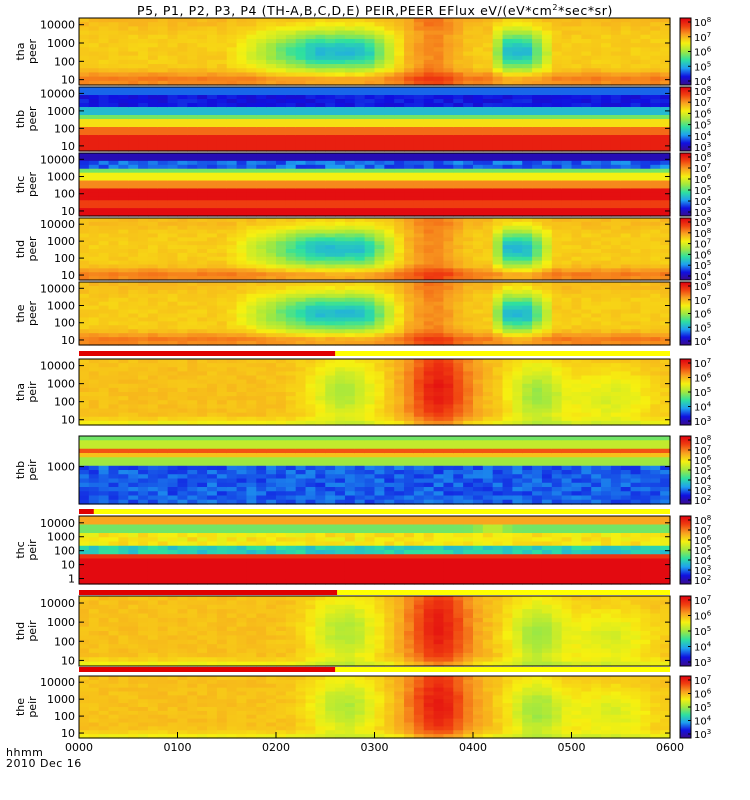 This screenshot has height=800, width=750. Describe the element at coordinates (709, 134) in the screenshot. I see `colorbar-exponent: 4` at that location.